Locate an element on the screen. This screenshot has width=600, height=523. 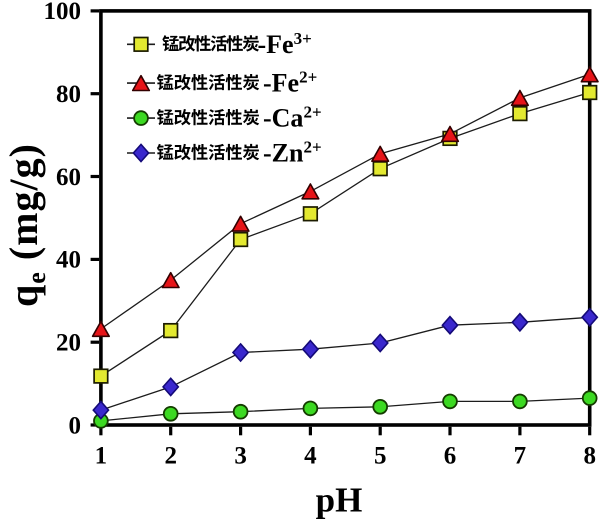
svg-text: 8 is located at coordinates (589, 456).